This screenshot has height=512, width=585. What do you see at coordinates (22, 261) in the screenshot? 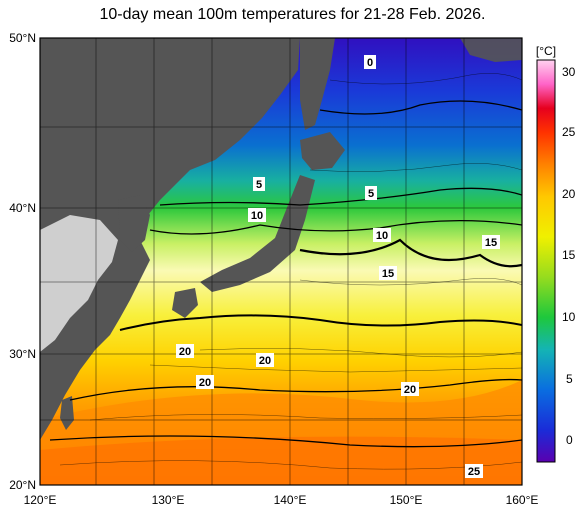
I see `latitude-axis: 50°N 40°N 30°N 20°N` at bounding box center [22, 261].